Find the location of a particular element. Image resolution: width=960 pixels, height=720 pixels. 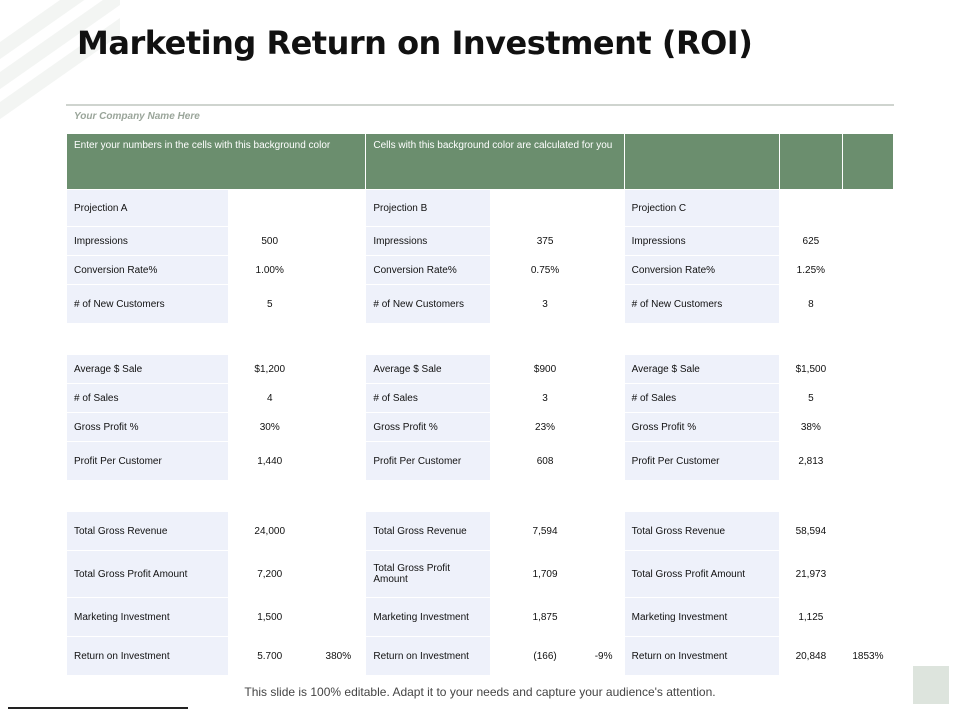

spacer-row is located at coordinates (480, 339).